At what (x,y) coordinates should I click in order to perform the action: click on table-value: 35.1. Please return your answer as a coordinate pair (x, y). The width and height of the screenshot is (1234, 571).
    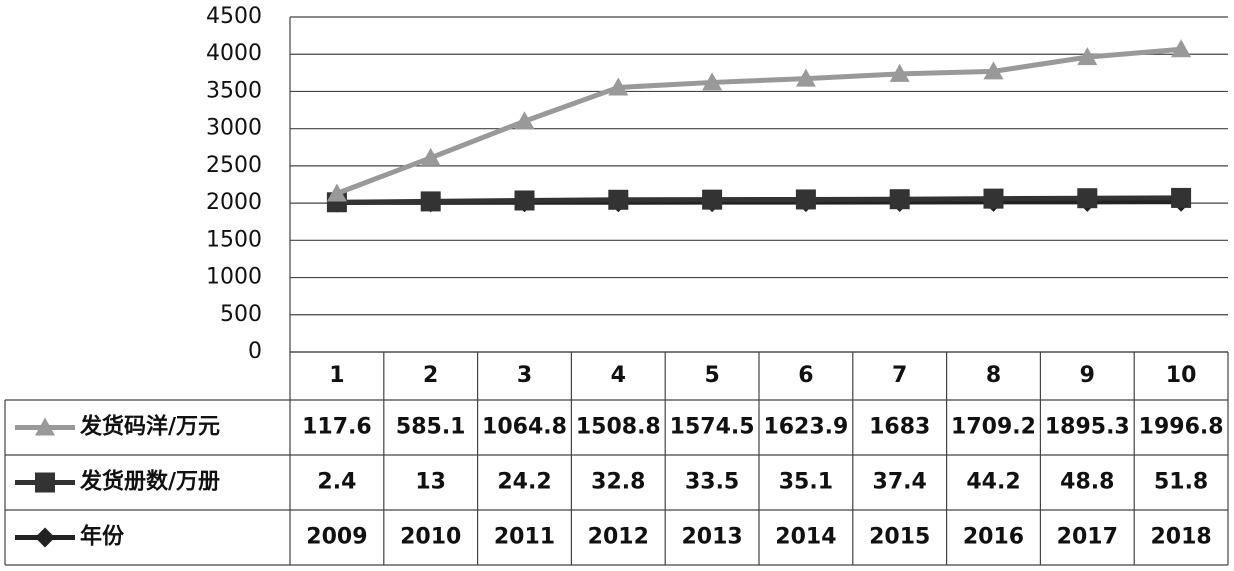
    Looking at the image, I should click on (806, 482).